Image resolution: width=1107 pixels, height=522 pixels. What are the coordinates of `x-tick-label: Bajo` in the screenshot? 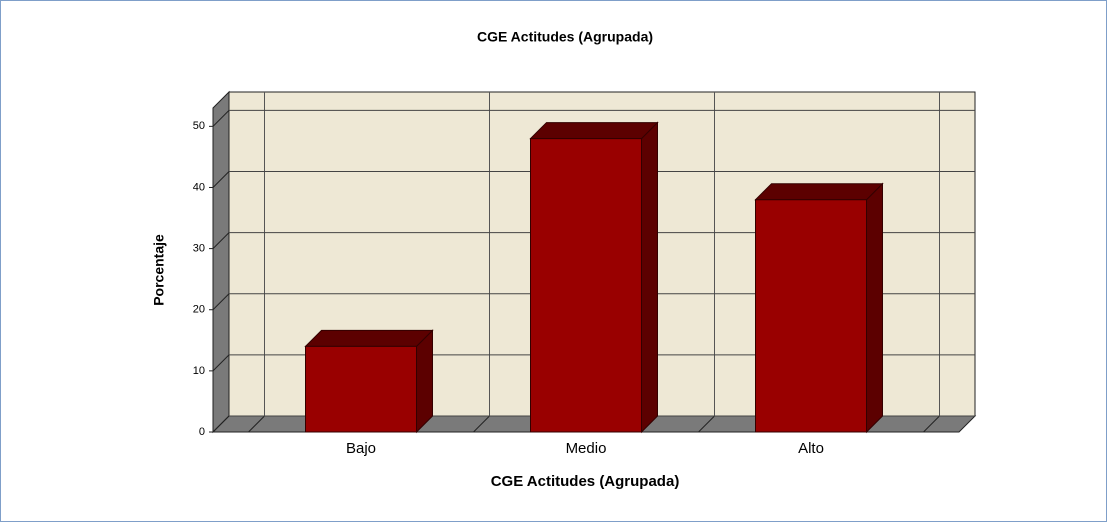 It's located at (361, 448).